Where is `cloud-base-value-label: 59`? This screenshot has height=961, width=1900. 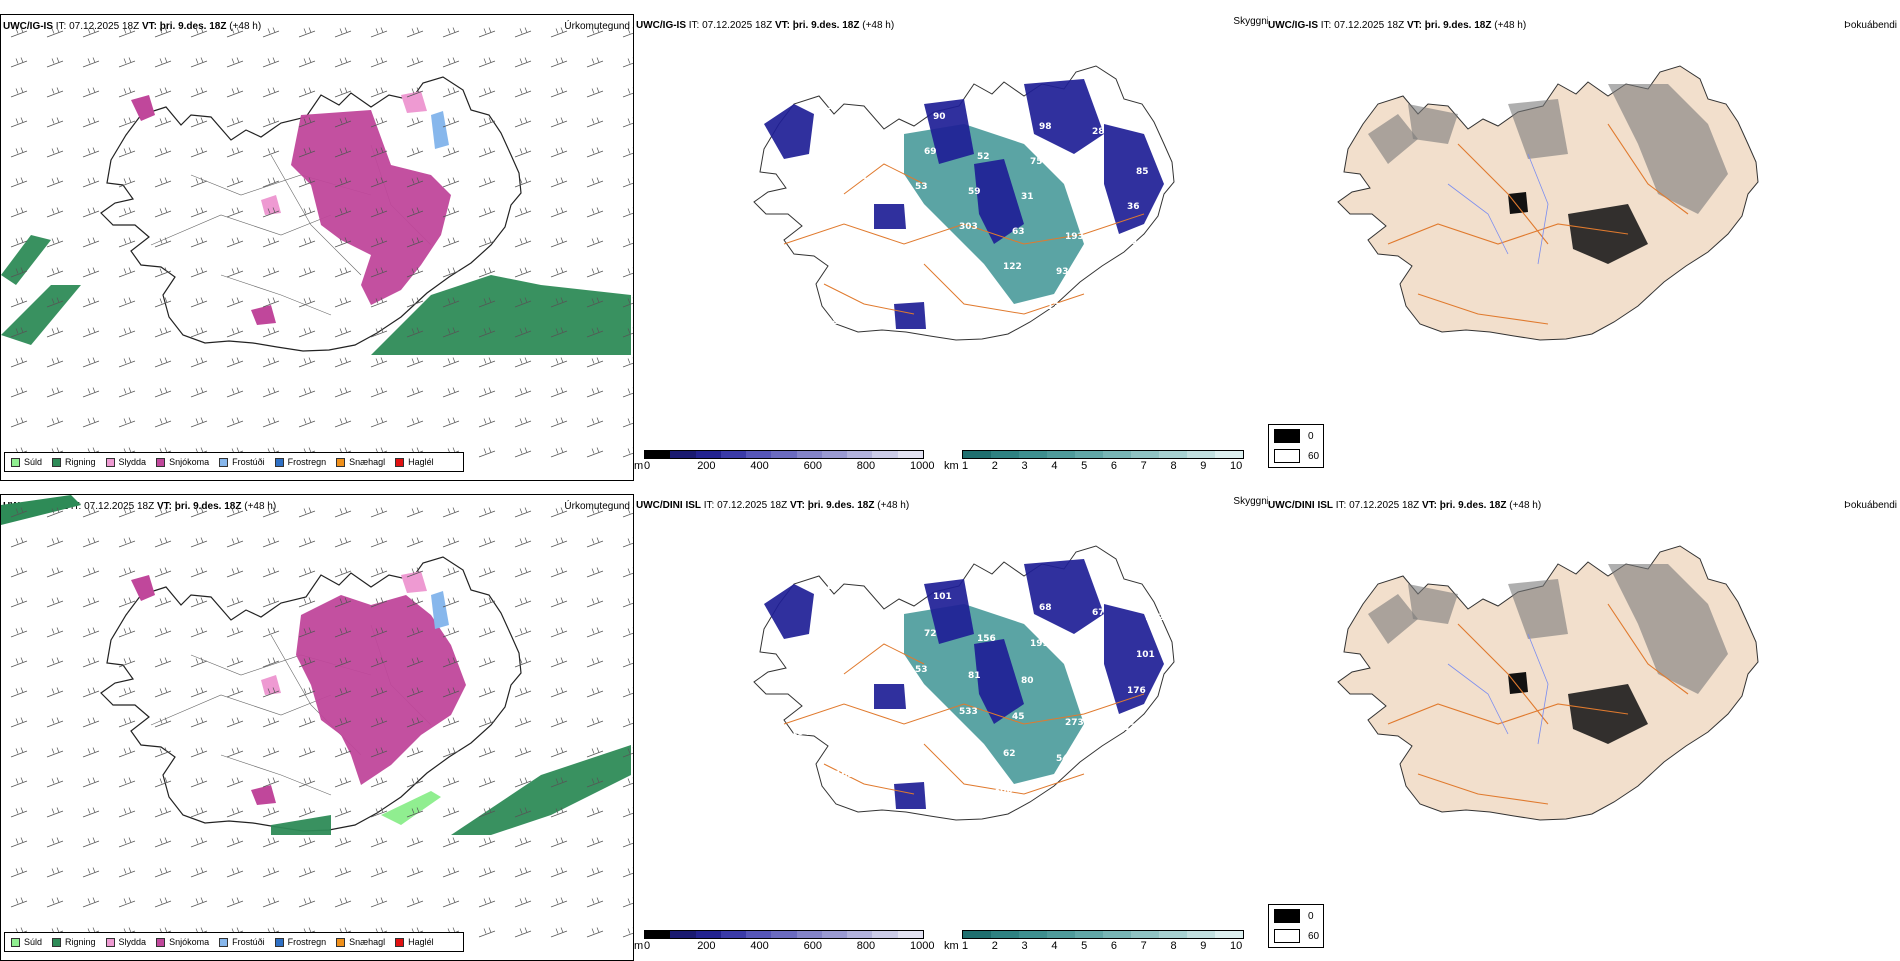 cloud-base-value-label: 59 is located at coordinates (974, 192).